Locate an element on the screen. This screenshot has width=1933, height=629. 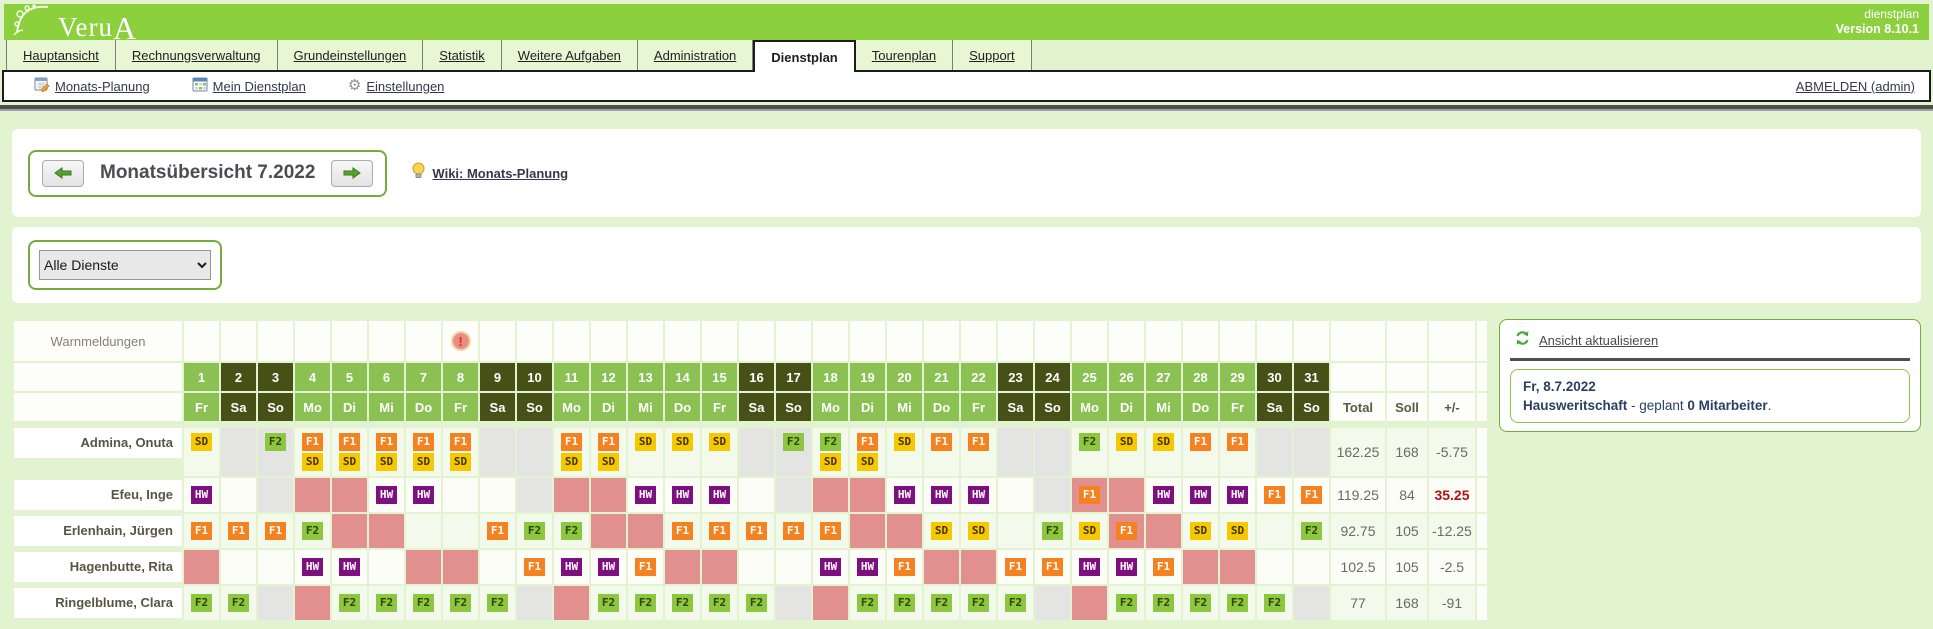
toolbar-item-mein-dienstplan: Mein Dienstplan is located at coordinates (249, 86).